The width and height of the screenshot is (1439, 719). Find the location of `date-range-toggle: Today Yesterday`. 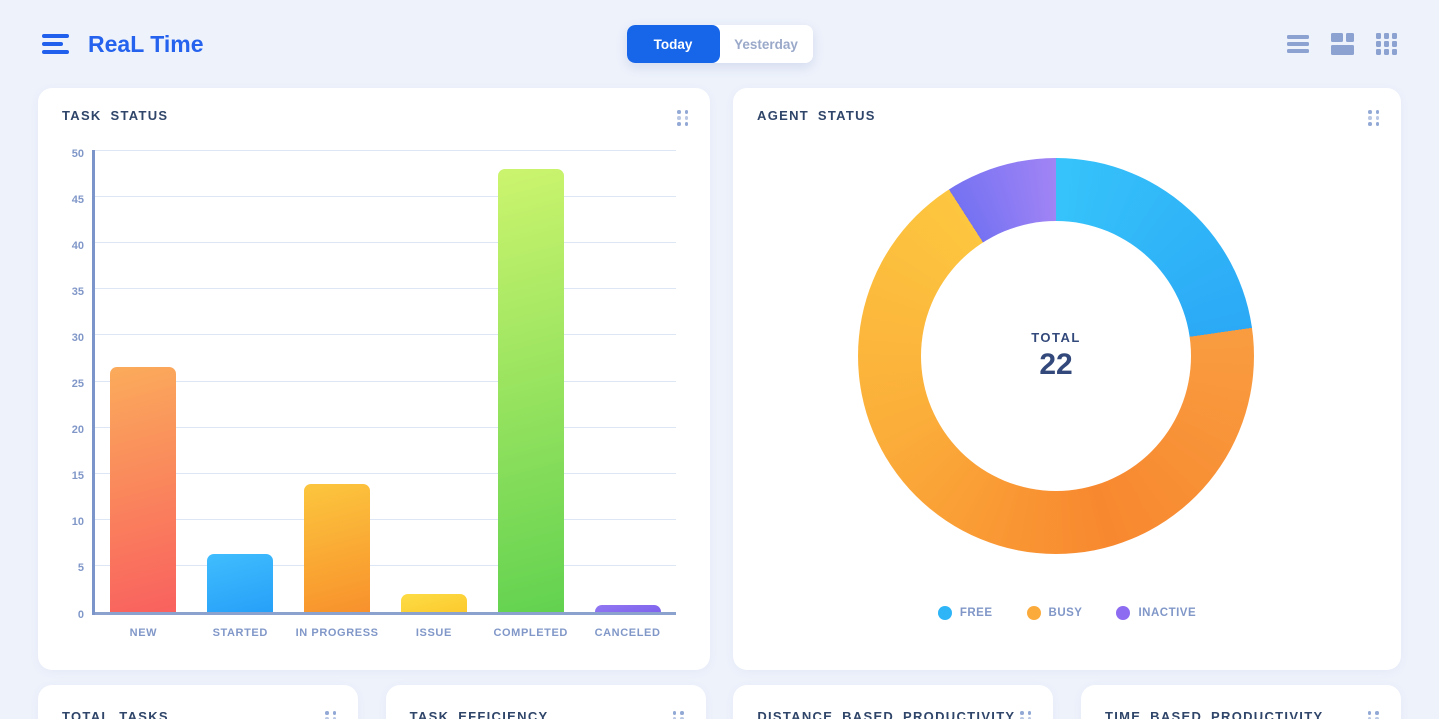

date-range-toggle: Today Yesterday is located at coordinates (719, 44).